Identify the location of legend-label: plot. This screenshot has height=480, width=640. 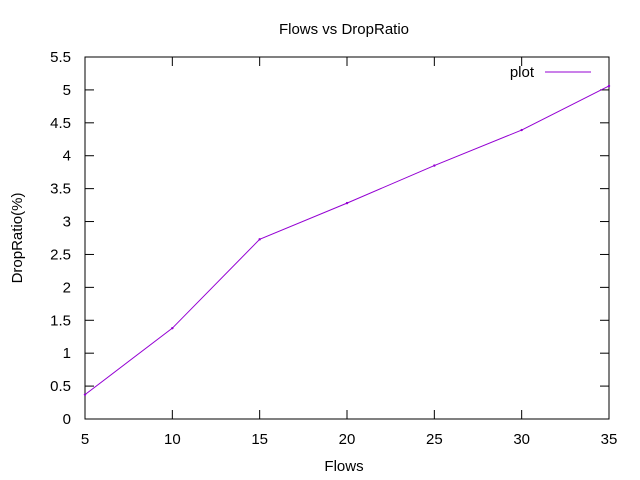
(522, 72).